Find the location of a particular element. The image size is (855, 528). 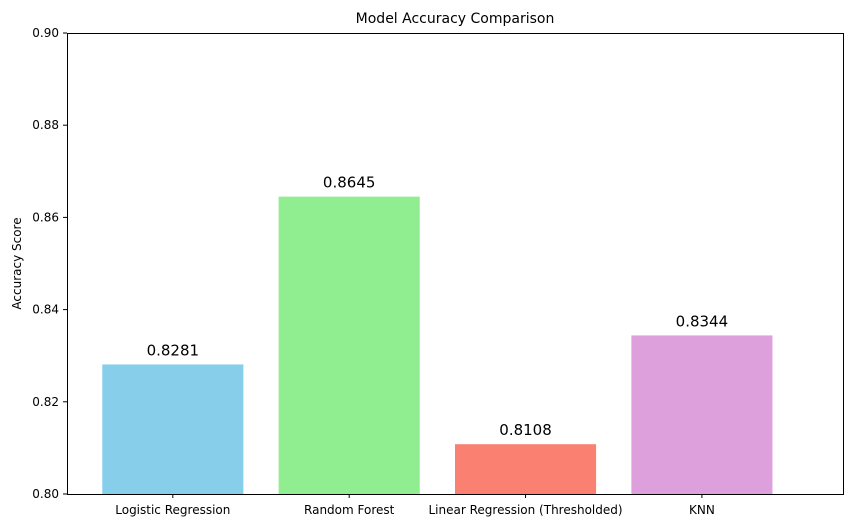

y-tick-label: 0.90 is located at coordinates (45, 33).